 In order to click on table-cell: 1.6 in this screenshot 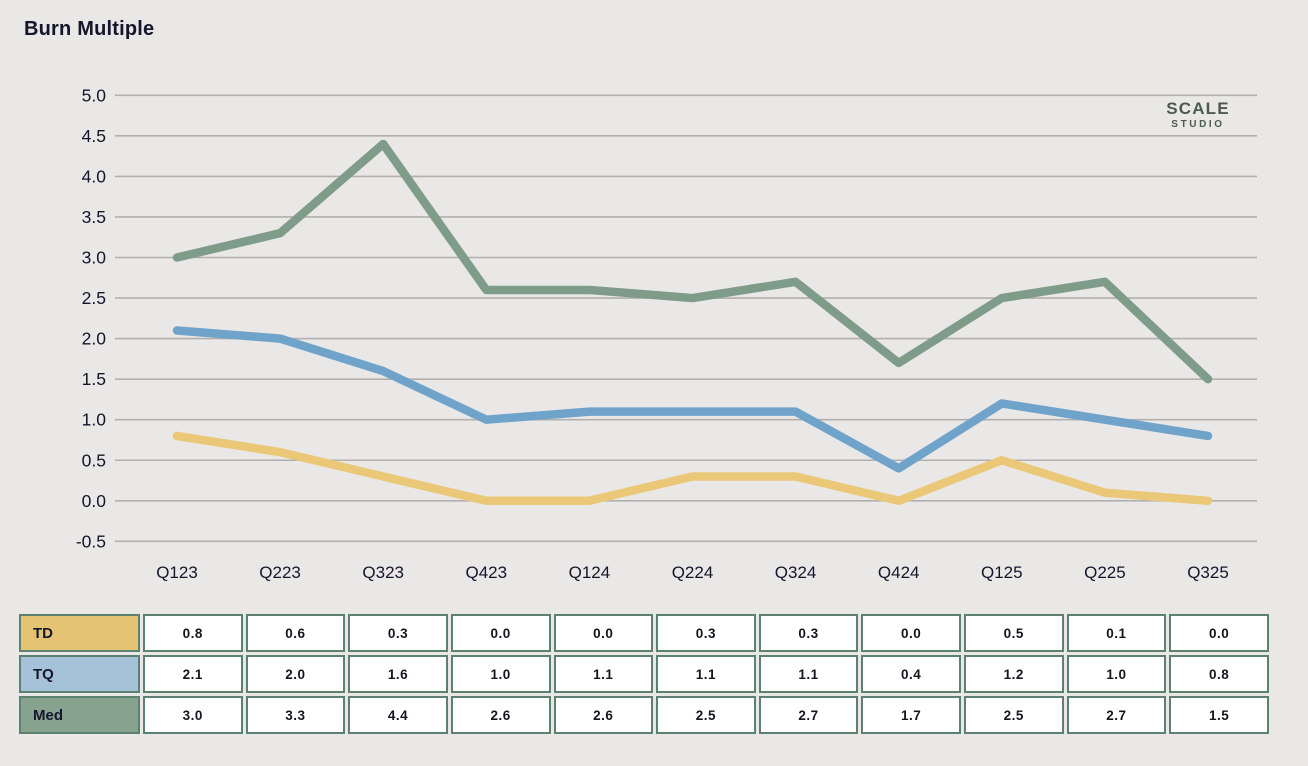, I will do `click(398, 674)`.